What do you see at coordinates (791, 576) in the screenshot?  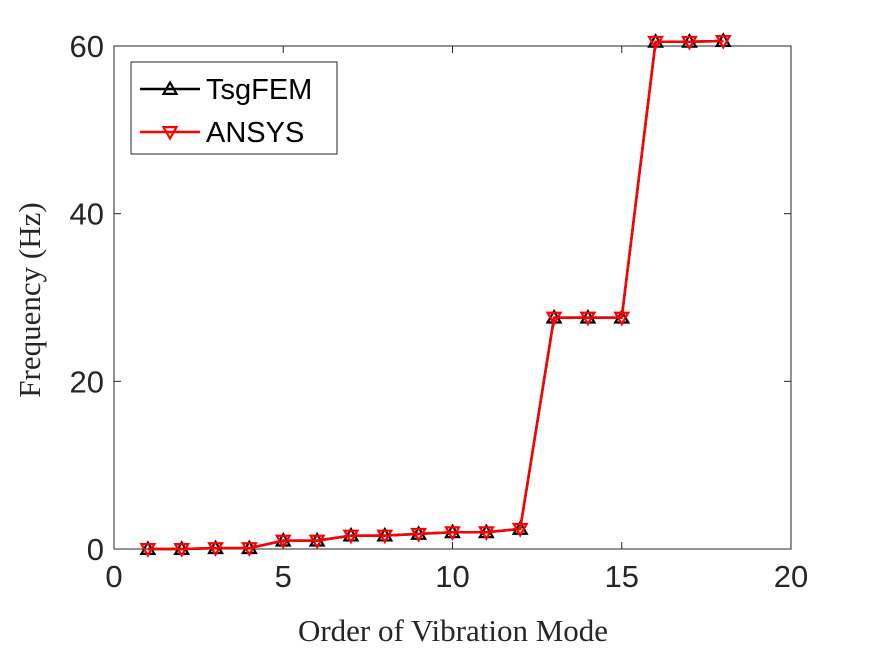 I see `x-tick-label: 20` at bounding box center [791, 576].